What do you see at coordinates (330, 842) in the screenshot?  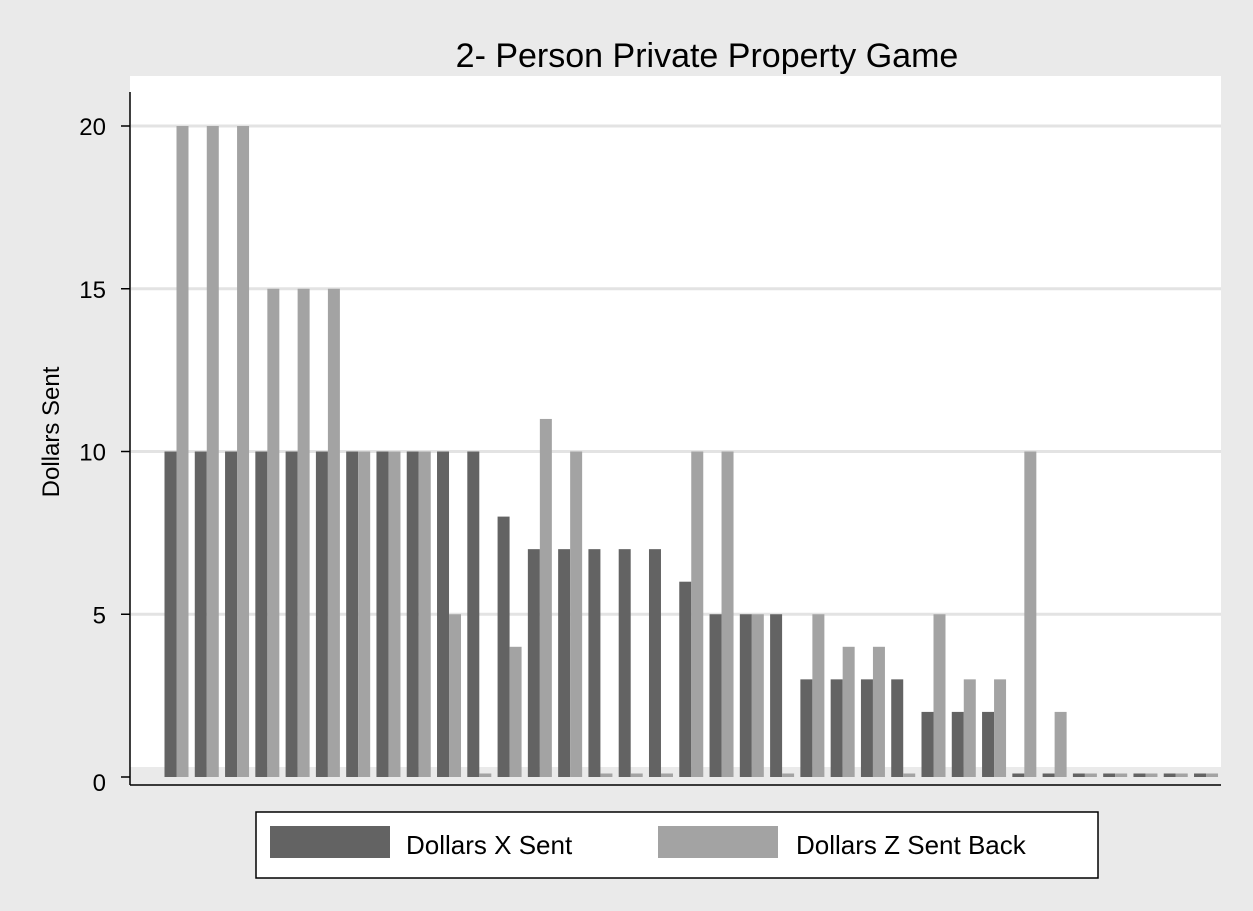 I see `legend-swatch-dollars-x-sent` at bounding box center [330, 842].